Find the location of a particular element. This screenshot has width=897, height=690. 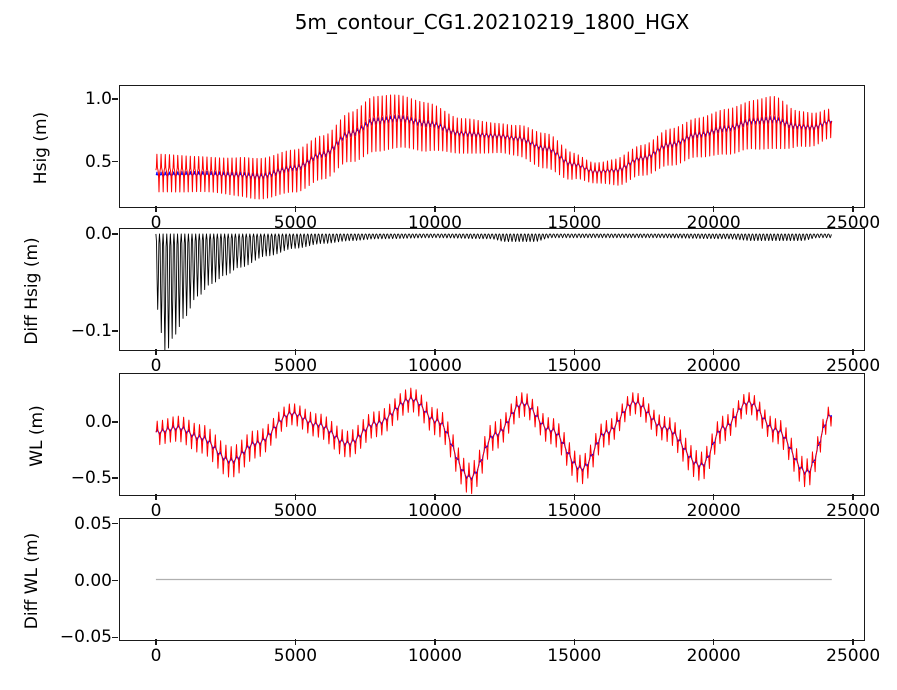

y-tick-label: −0.5 is located at coordinates (91, 478).